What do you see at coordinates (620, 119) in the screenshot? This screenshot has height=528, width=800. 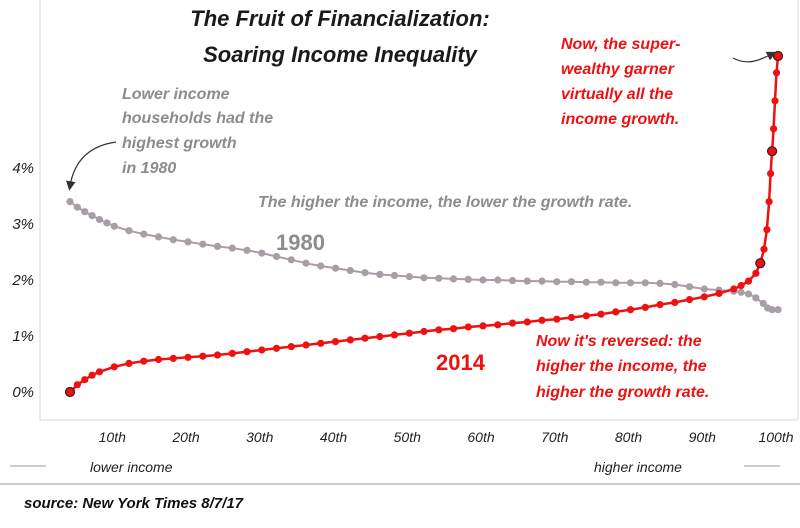 I see `super-wealthy-note-line-4: income growth.` at bounding box center [620, 119].